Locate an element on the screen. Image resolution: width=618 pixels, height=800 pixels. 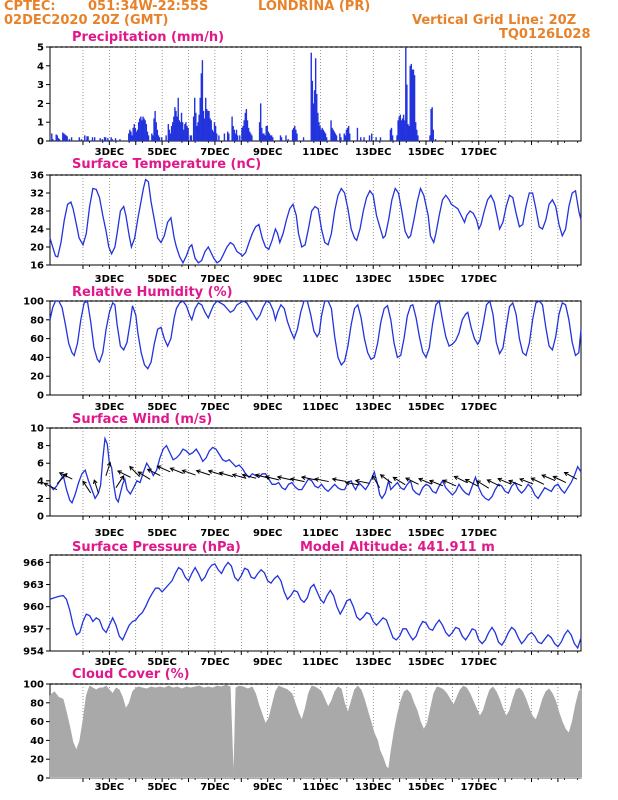
wind-ylabel-2: 4 is located at coordinates (40, 481).